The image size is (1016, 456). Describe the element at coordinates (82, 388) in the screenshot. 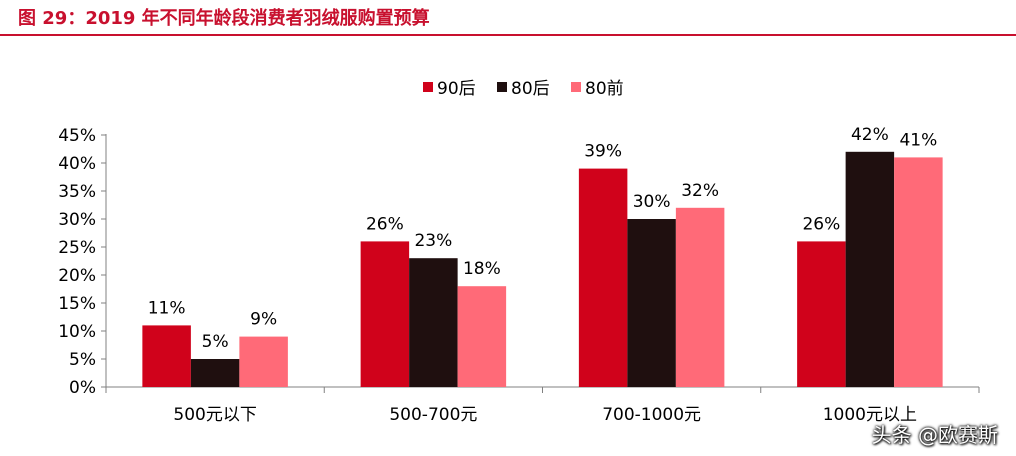

I see `y-tick-label: 0%` at that location.